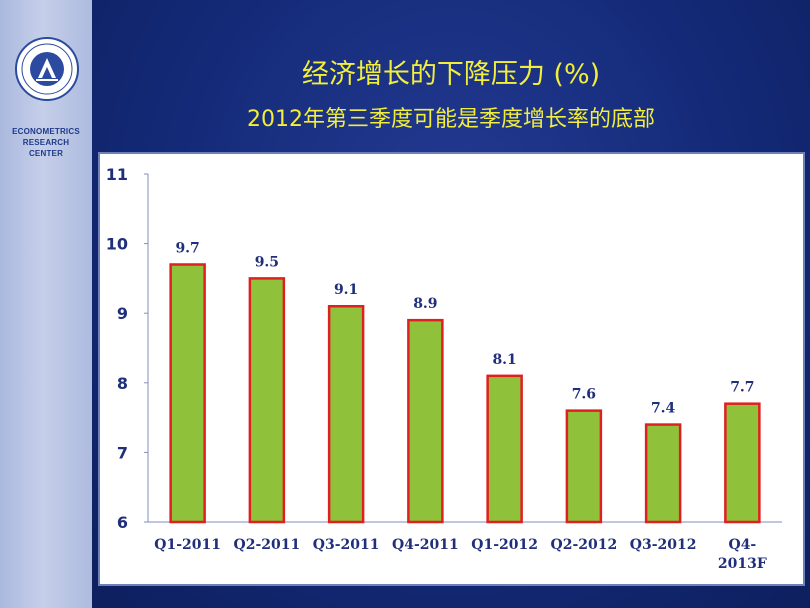 The height and width of the screenshot is (608, 810). Describe the element at coordinates (46, 304) in the screenshot. I see `sidebar: ECONOMETRICS RESEARCH CENTER` at that location.